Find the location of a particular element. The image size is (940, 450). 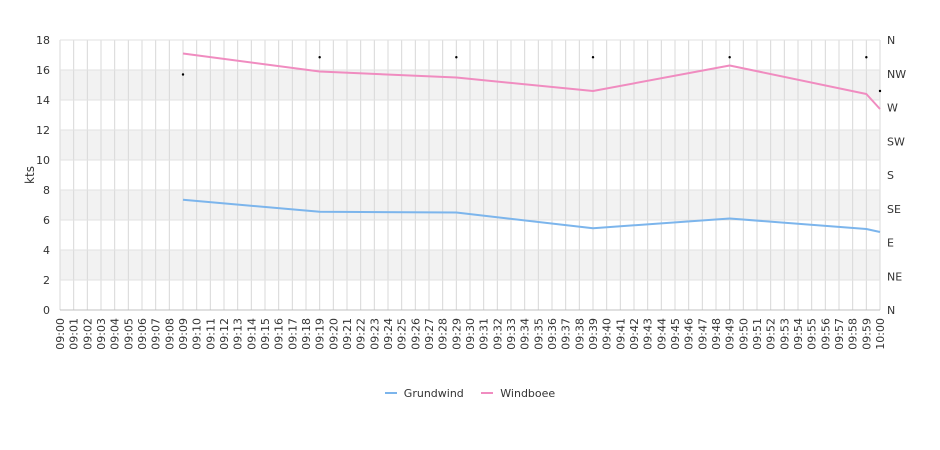

x-tick-label: 09:55 is located at coordinates (812, 334).